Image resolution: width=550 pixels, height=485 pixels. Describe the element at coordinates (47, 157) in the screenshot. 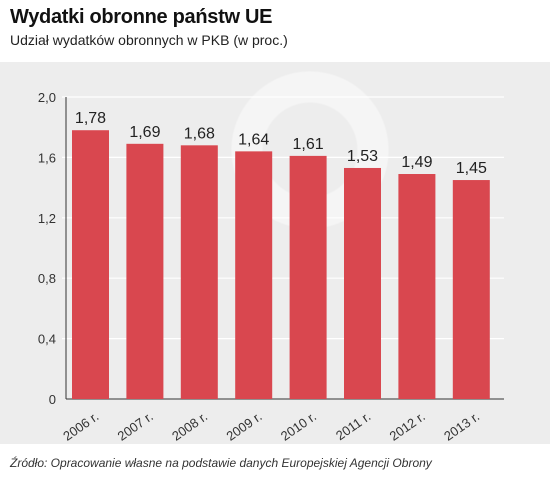

I see `y-tick-label: 1,6` at that location.